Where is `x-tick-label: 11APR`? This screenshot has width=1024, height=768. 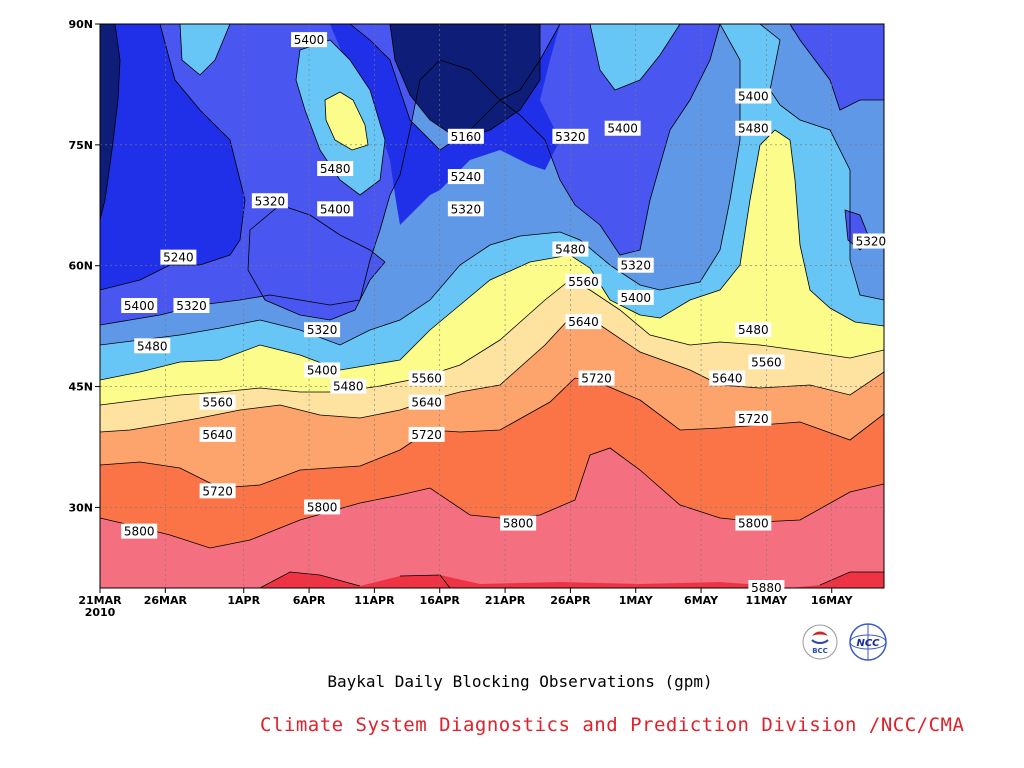
x-tick-label: 11APR is located at coordinates (374, 600).